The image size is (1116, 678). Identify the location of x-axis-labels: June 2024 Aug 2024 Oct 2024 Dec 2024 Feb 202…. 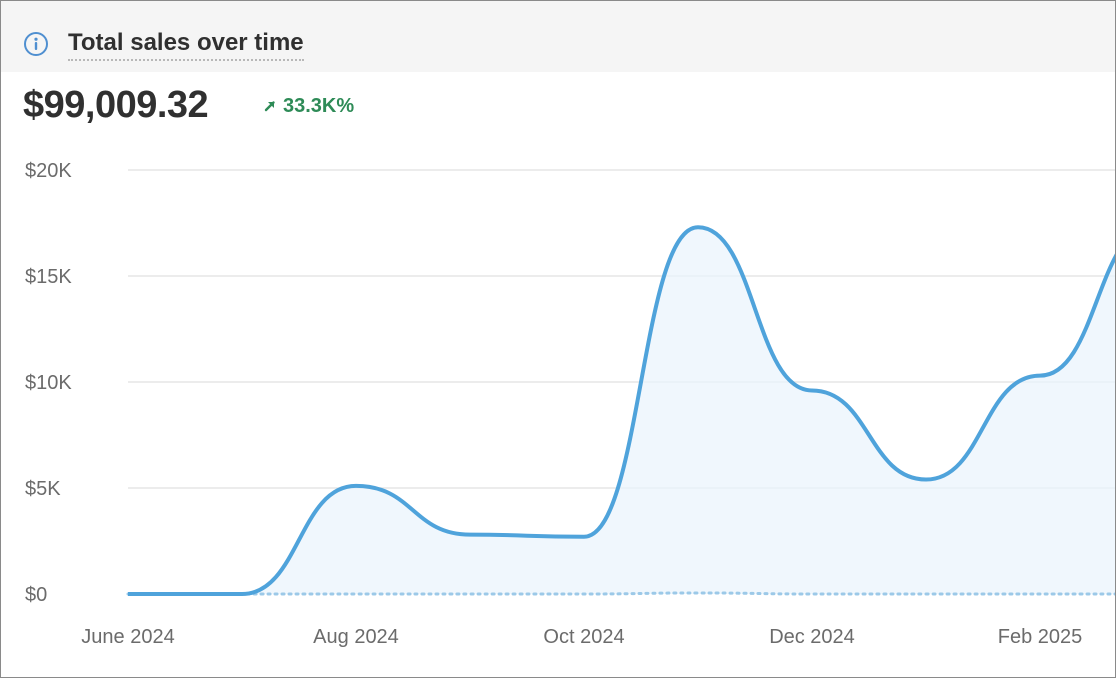
(581, 637).